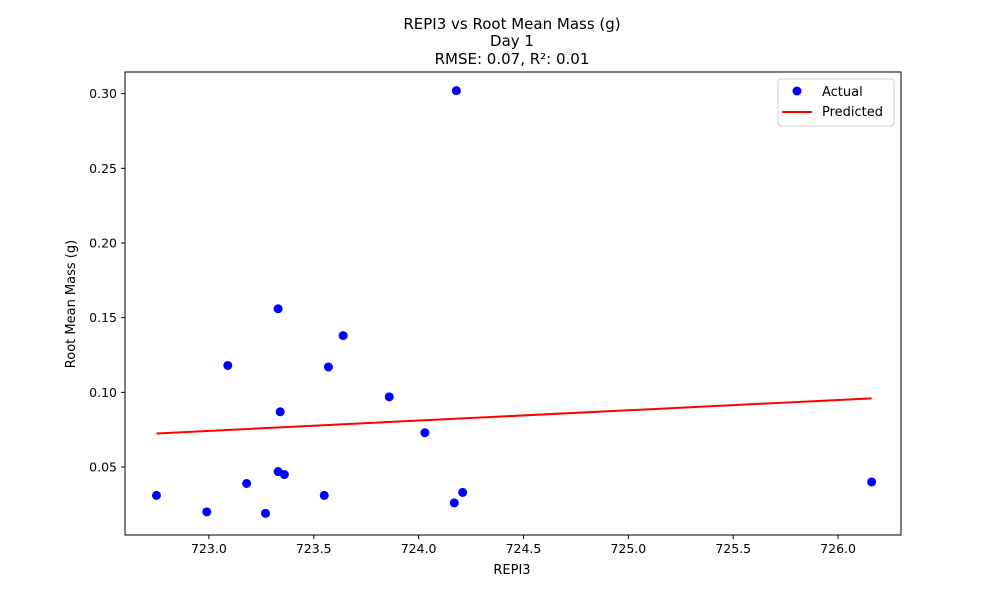 This screenshot has height=600, width=1000. I want to click on x-tick-label: 724.0, so click(419, 548).